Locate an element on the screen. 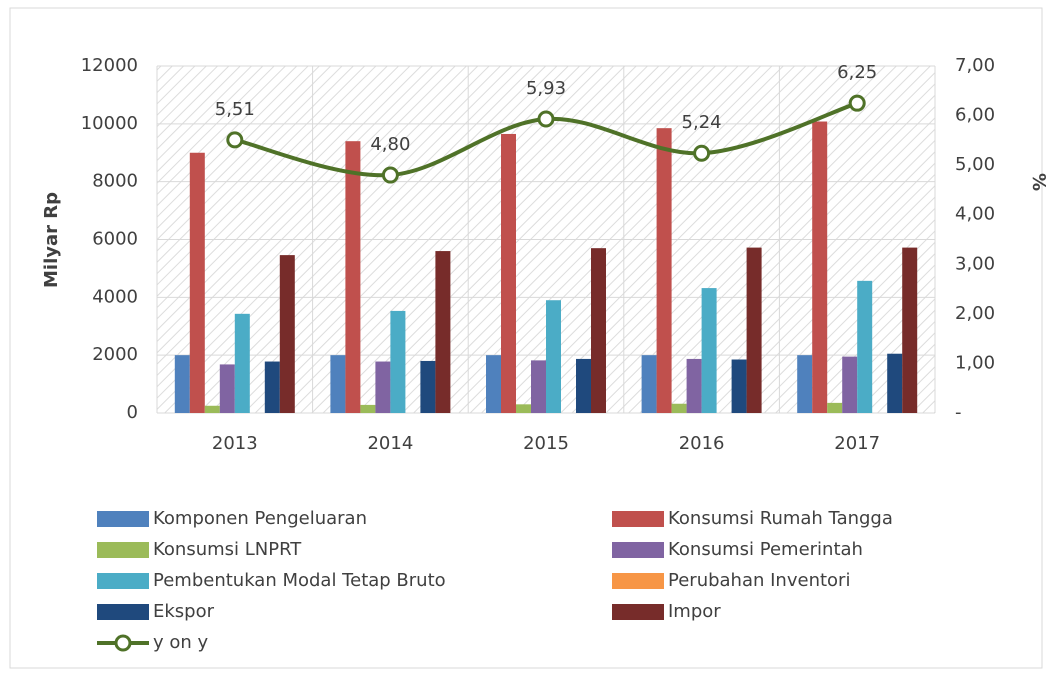  y2-tick-label: - is located at coordinates (958, 412).